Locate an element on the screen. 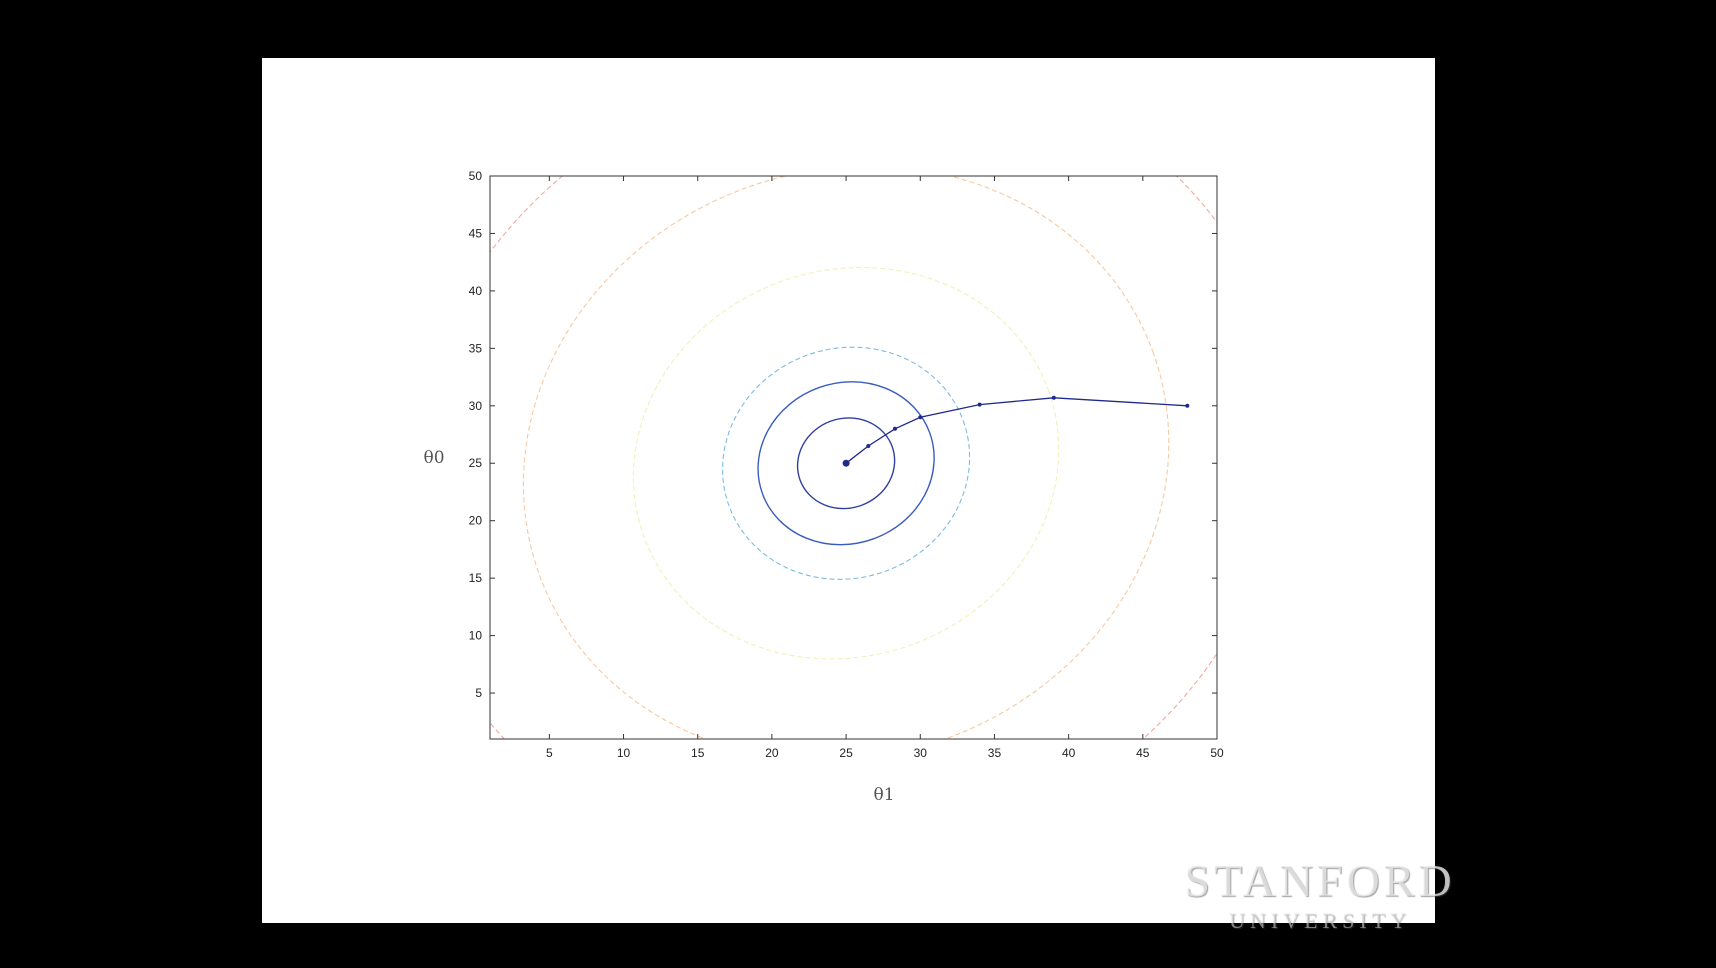 Image resolution: width=1716 pixels, height=968 pixels. x-tick-label: 20 is located at coordinates (772, 753).